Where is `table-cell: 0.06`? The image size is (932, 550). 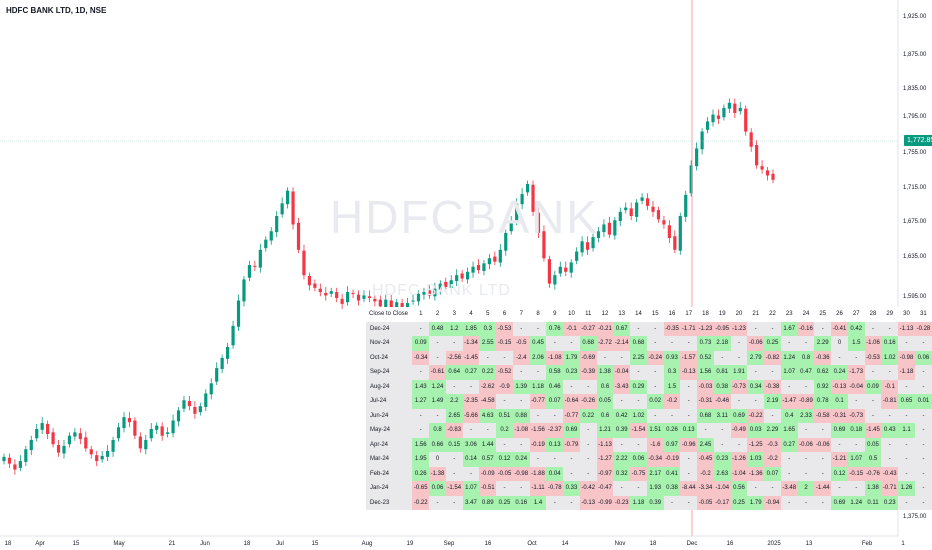 table-cell: 0.06 is located at coordinates (638, 459).